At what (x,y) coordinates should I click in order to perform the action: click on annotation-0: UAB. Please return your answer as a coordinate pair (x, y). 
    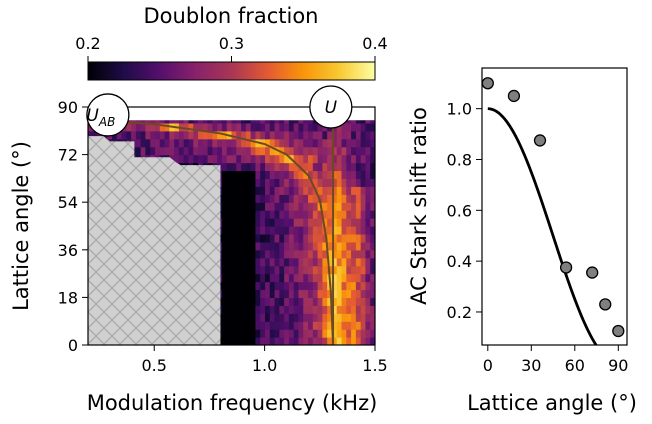
    Looking at the image, I should click on (108, 115).